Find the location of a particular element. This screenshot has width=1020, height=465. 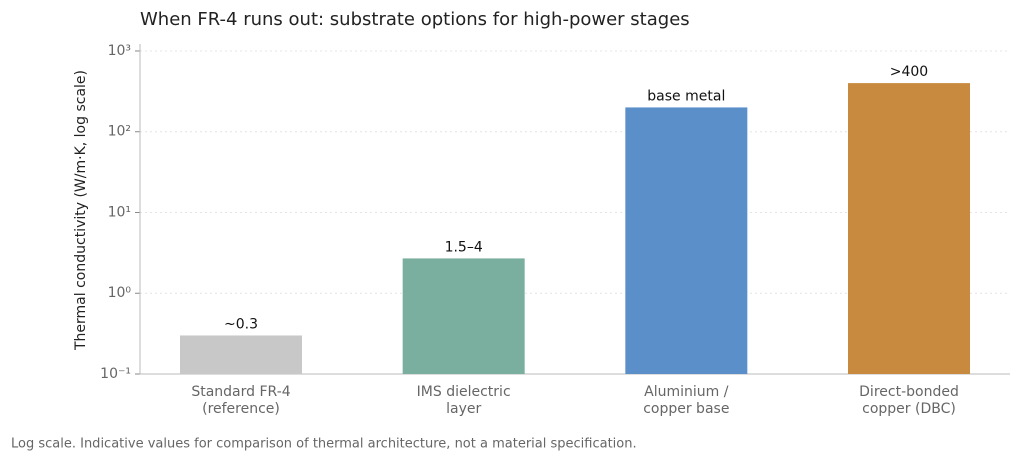

value-label: 1.5–4 is located at coordinates (464, 247).